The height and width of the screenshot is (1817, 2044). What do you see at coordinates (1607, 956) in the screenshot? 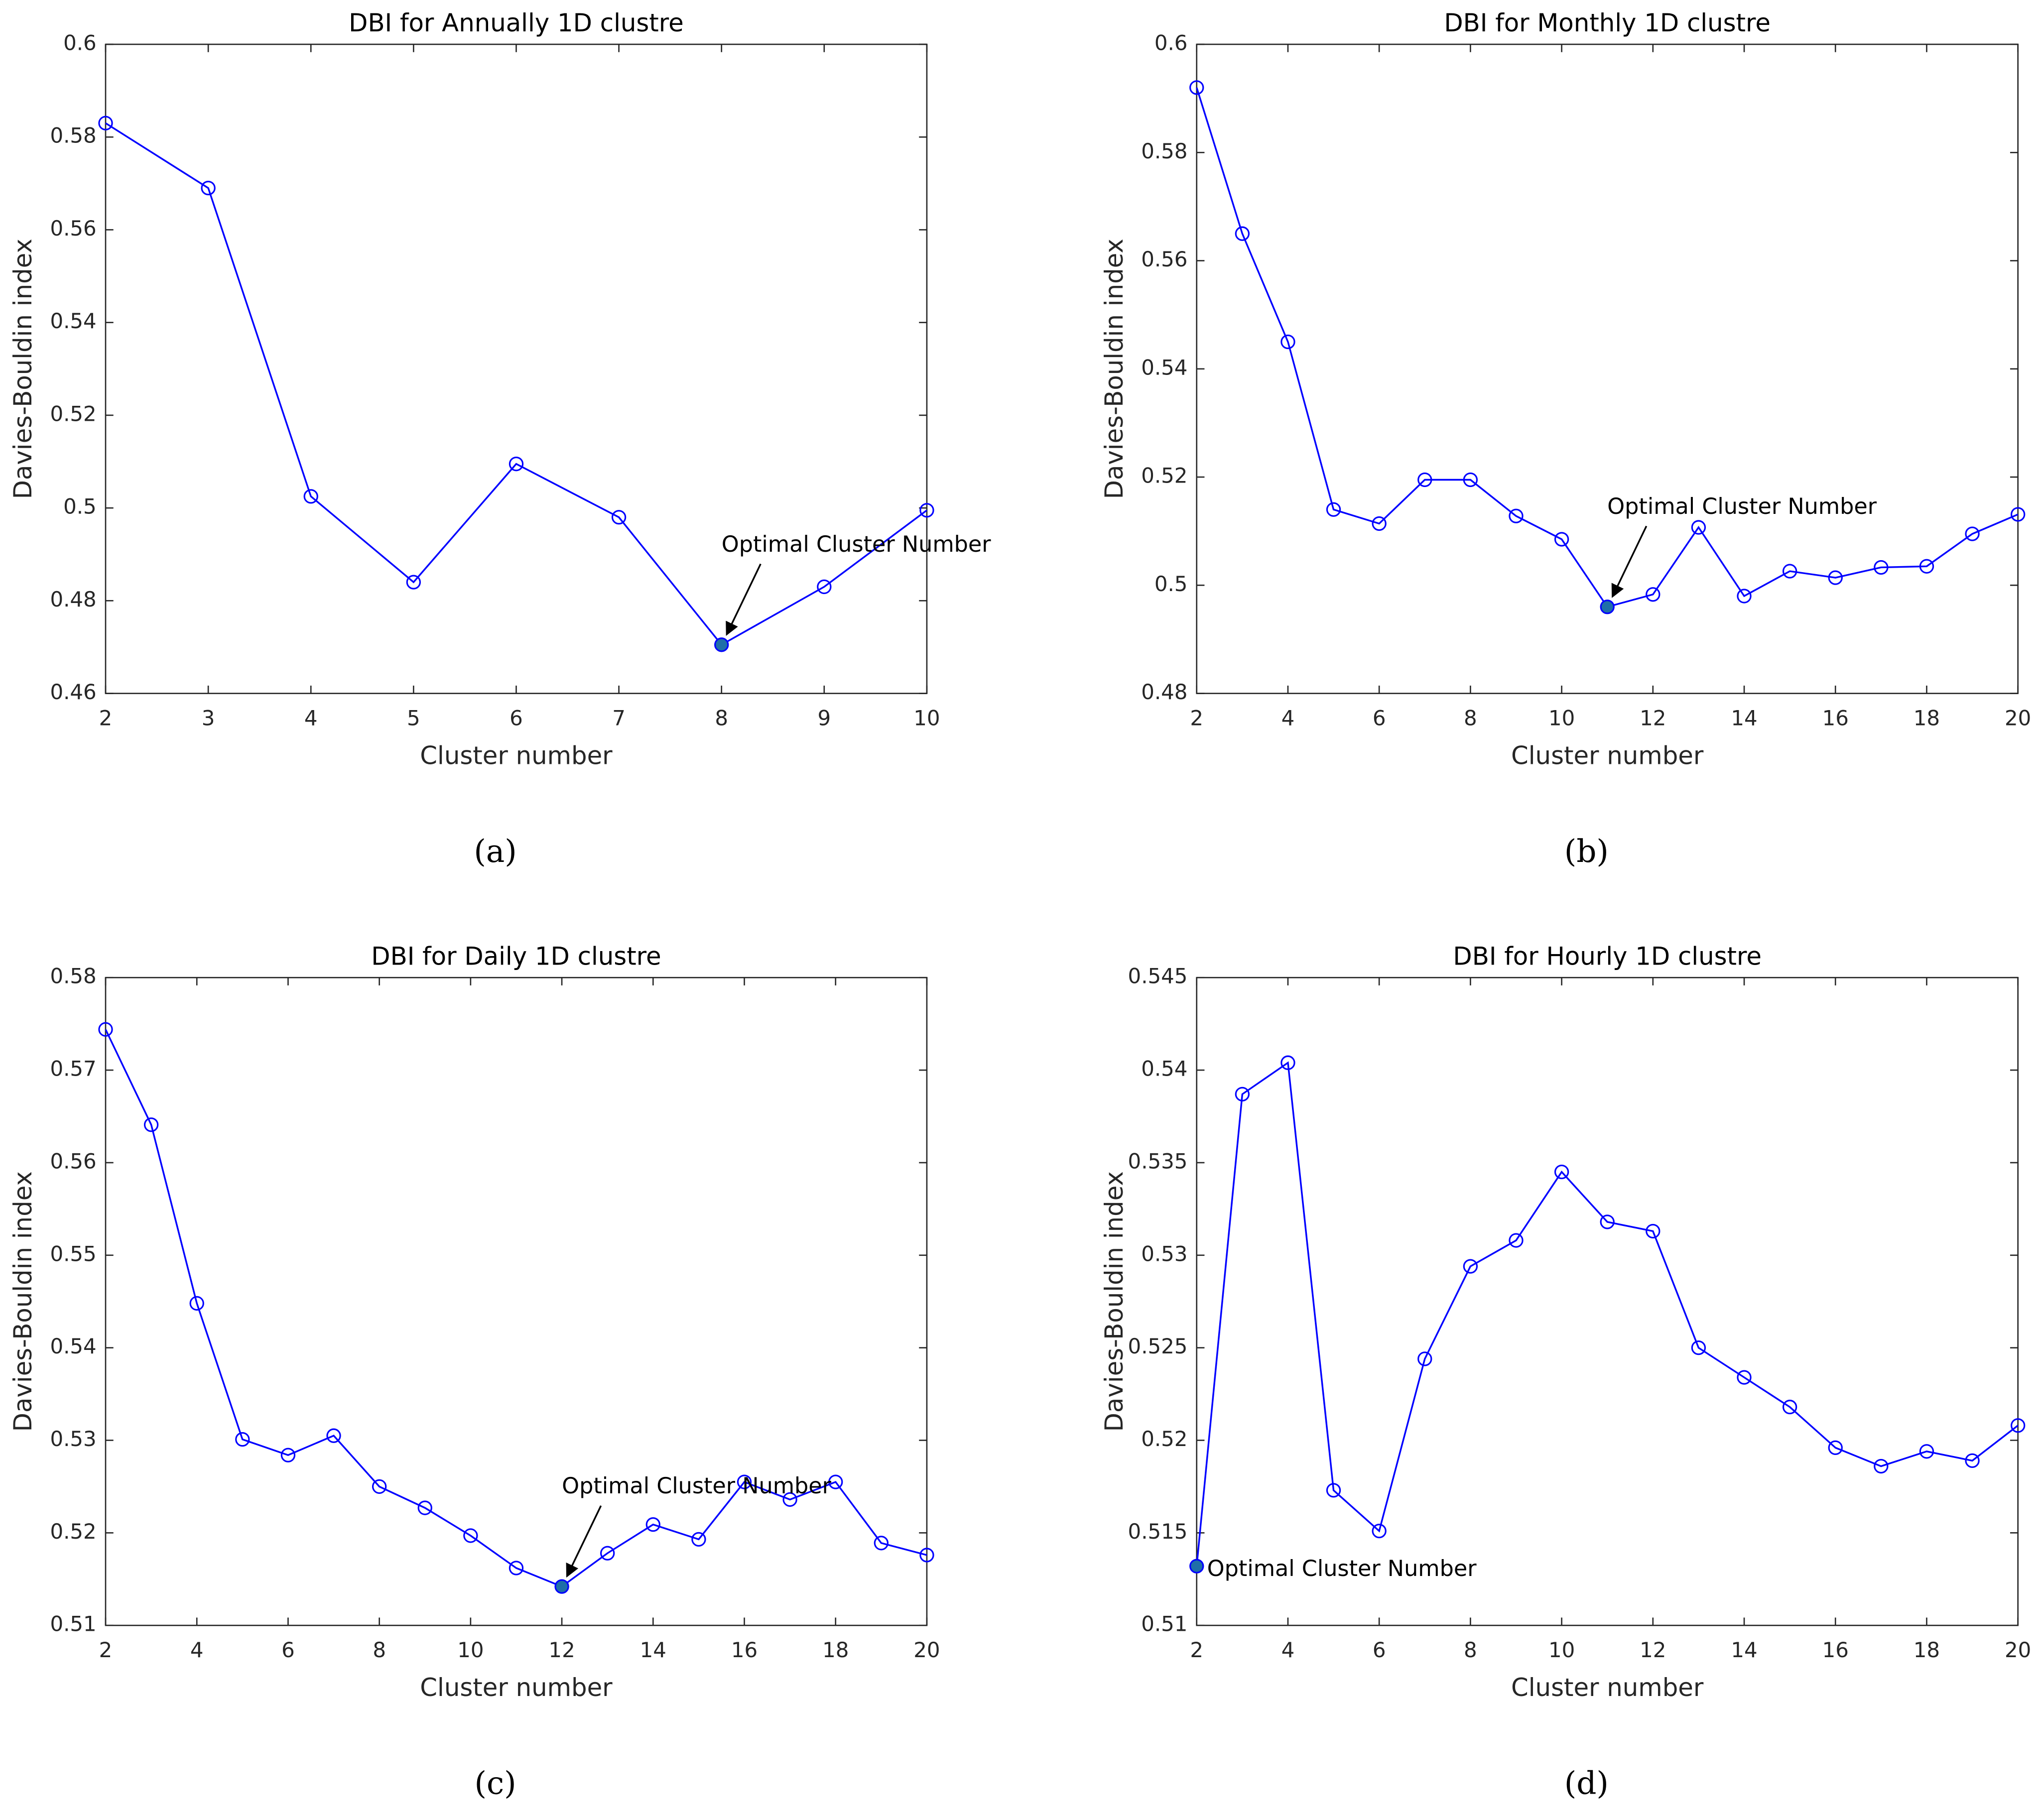
I see `chart-title: DBI for Hourly 1D clustre` at bounding box center [1607, 956].